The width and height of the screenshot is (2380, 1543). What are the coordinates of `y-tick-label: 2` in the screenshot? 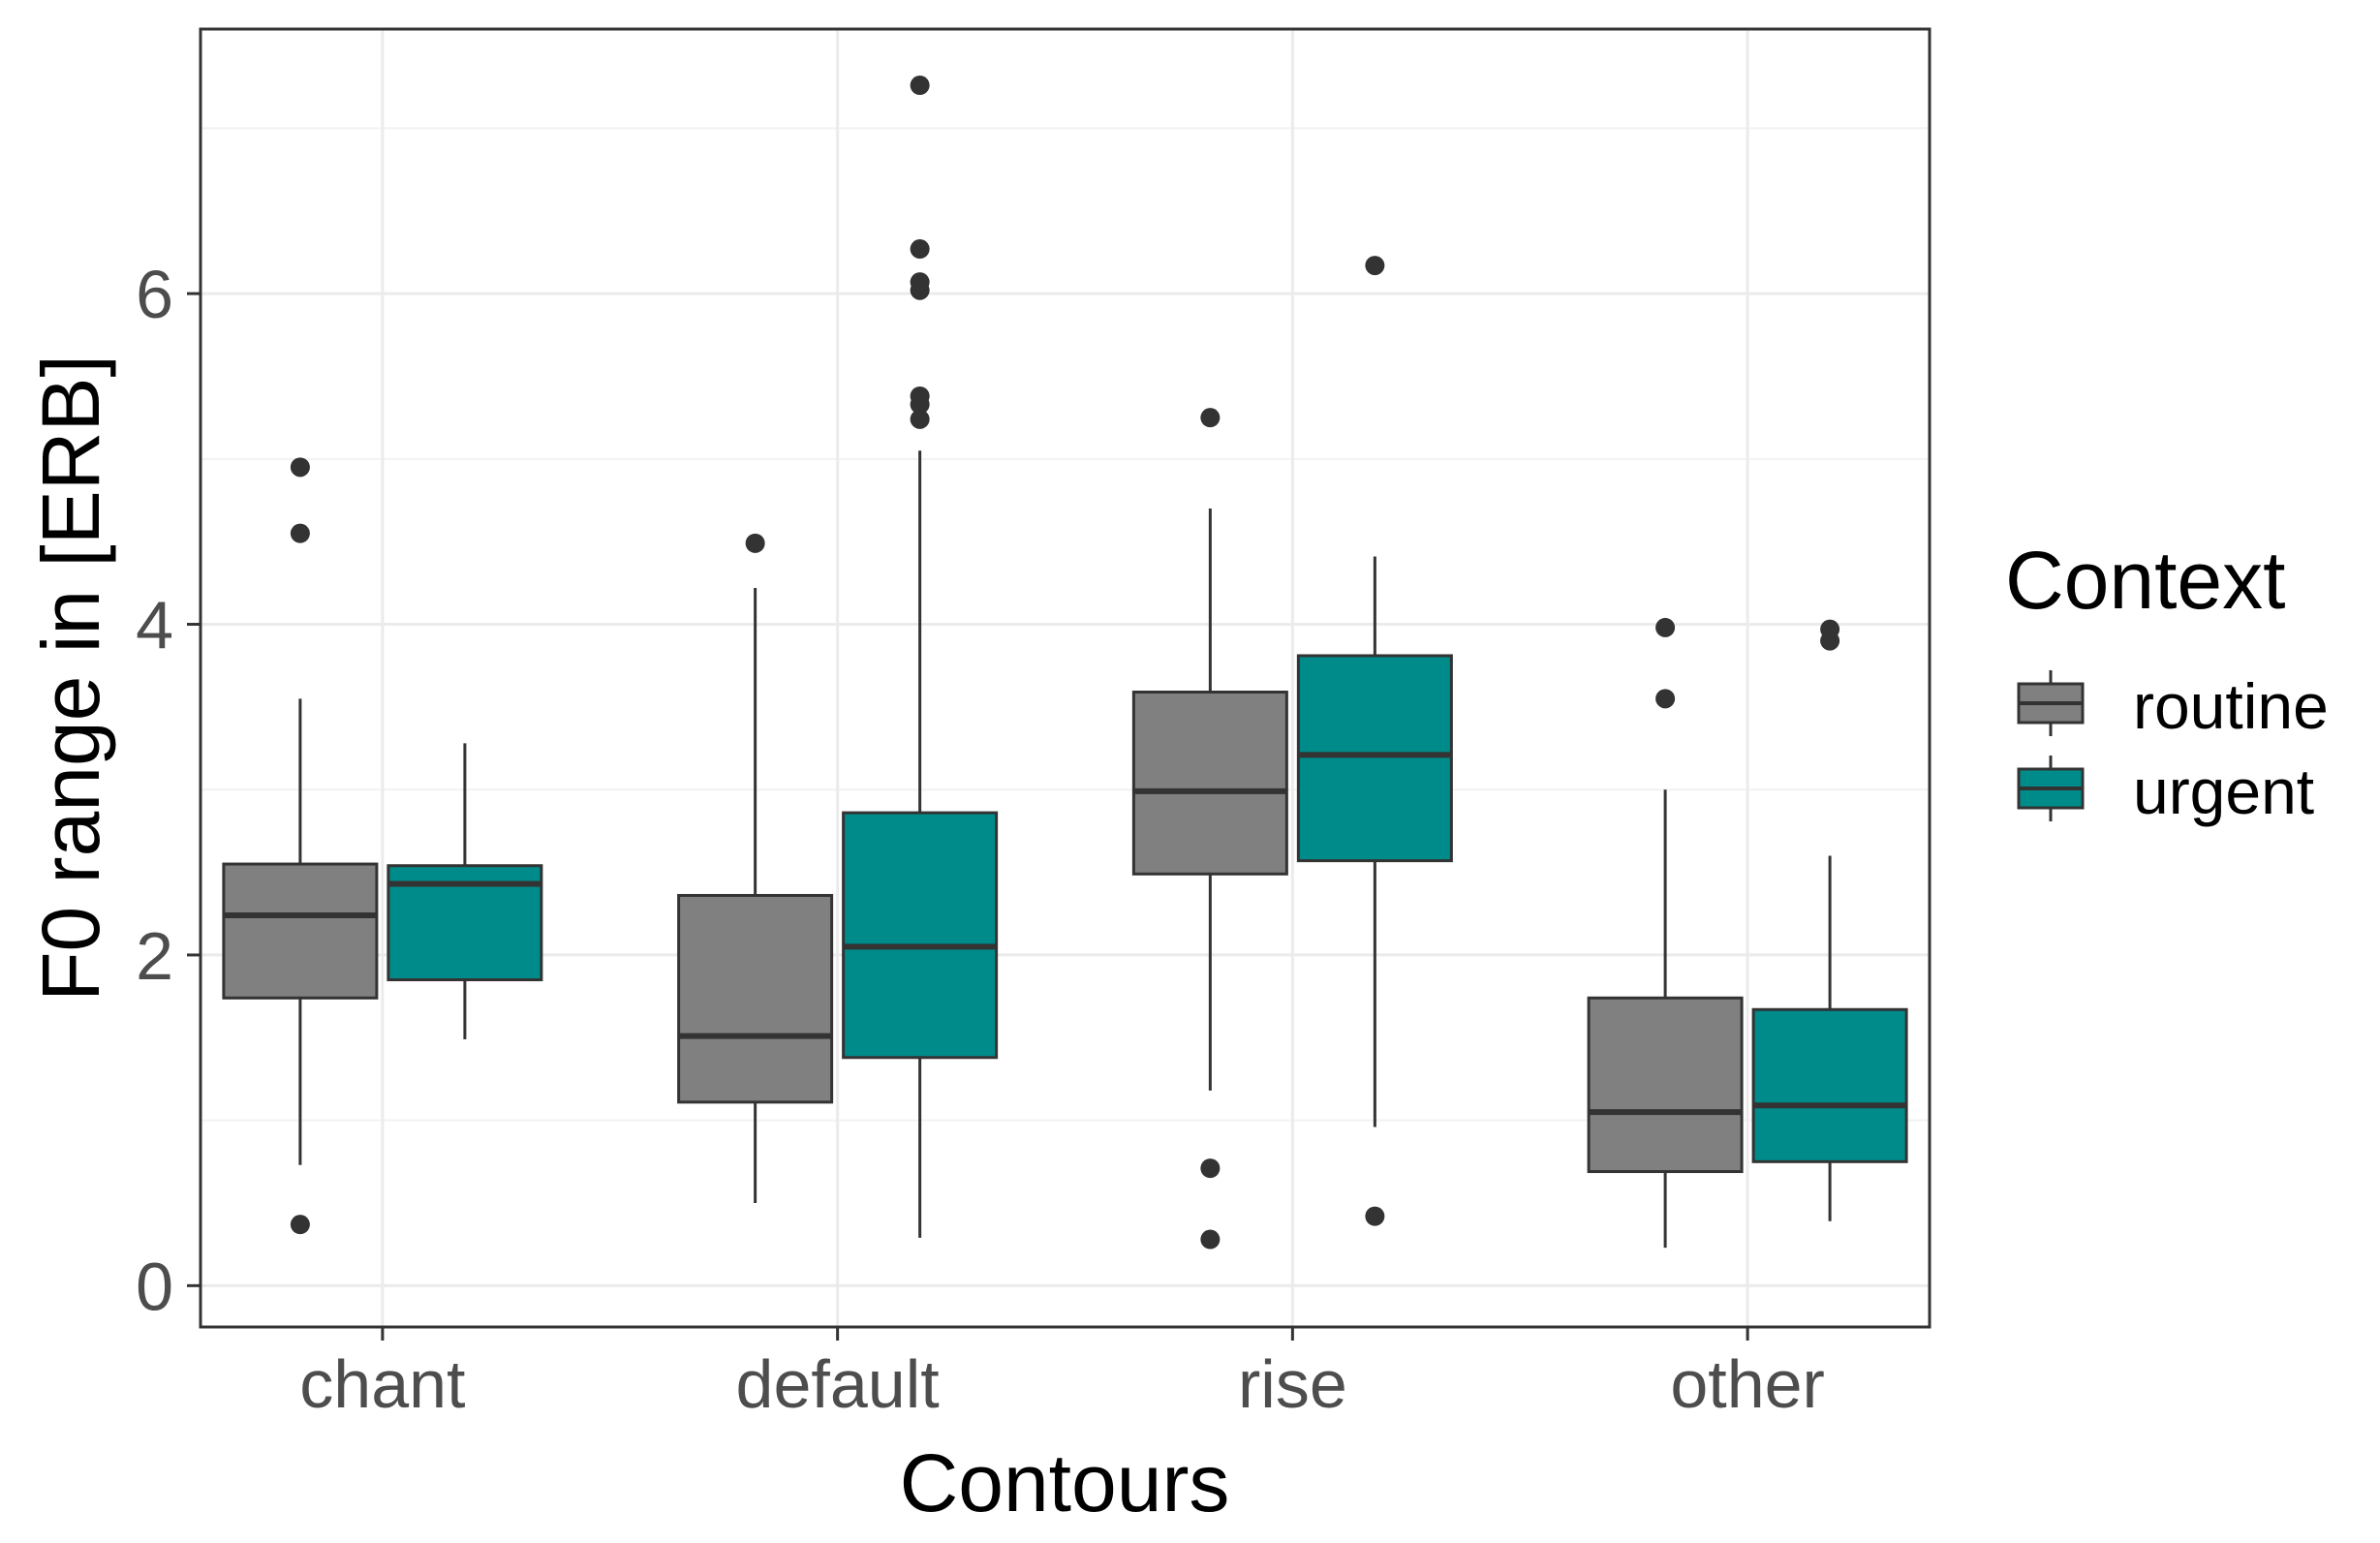 It's located at (155, 956).